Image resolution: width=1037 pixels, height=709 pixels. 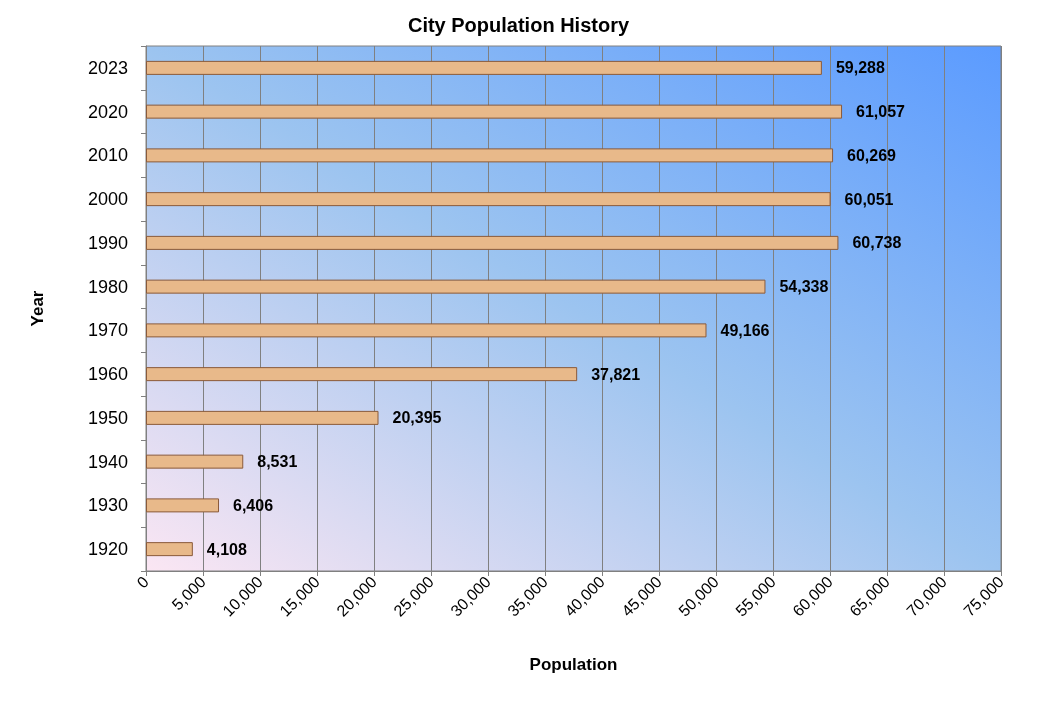 What do you see at coordinates (277, 462) in the screenshot?
I see `data-label: 8,531` at bounding box center [277, 462].